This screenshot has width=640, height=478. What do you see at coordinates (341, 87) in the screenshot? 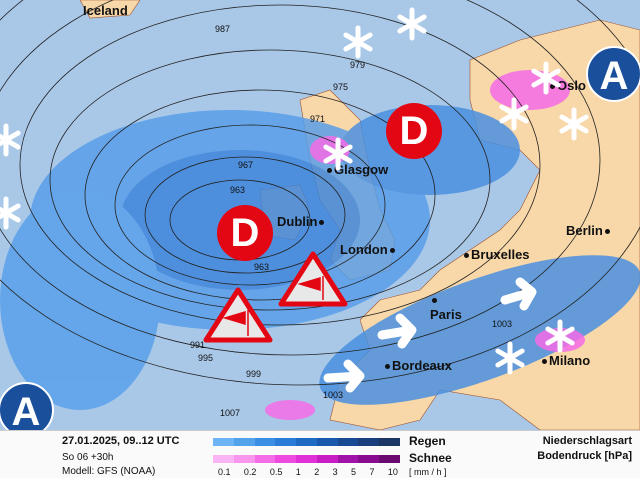
I see `isobar-label: 975` at bounding box center [341, 87].